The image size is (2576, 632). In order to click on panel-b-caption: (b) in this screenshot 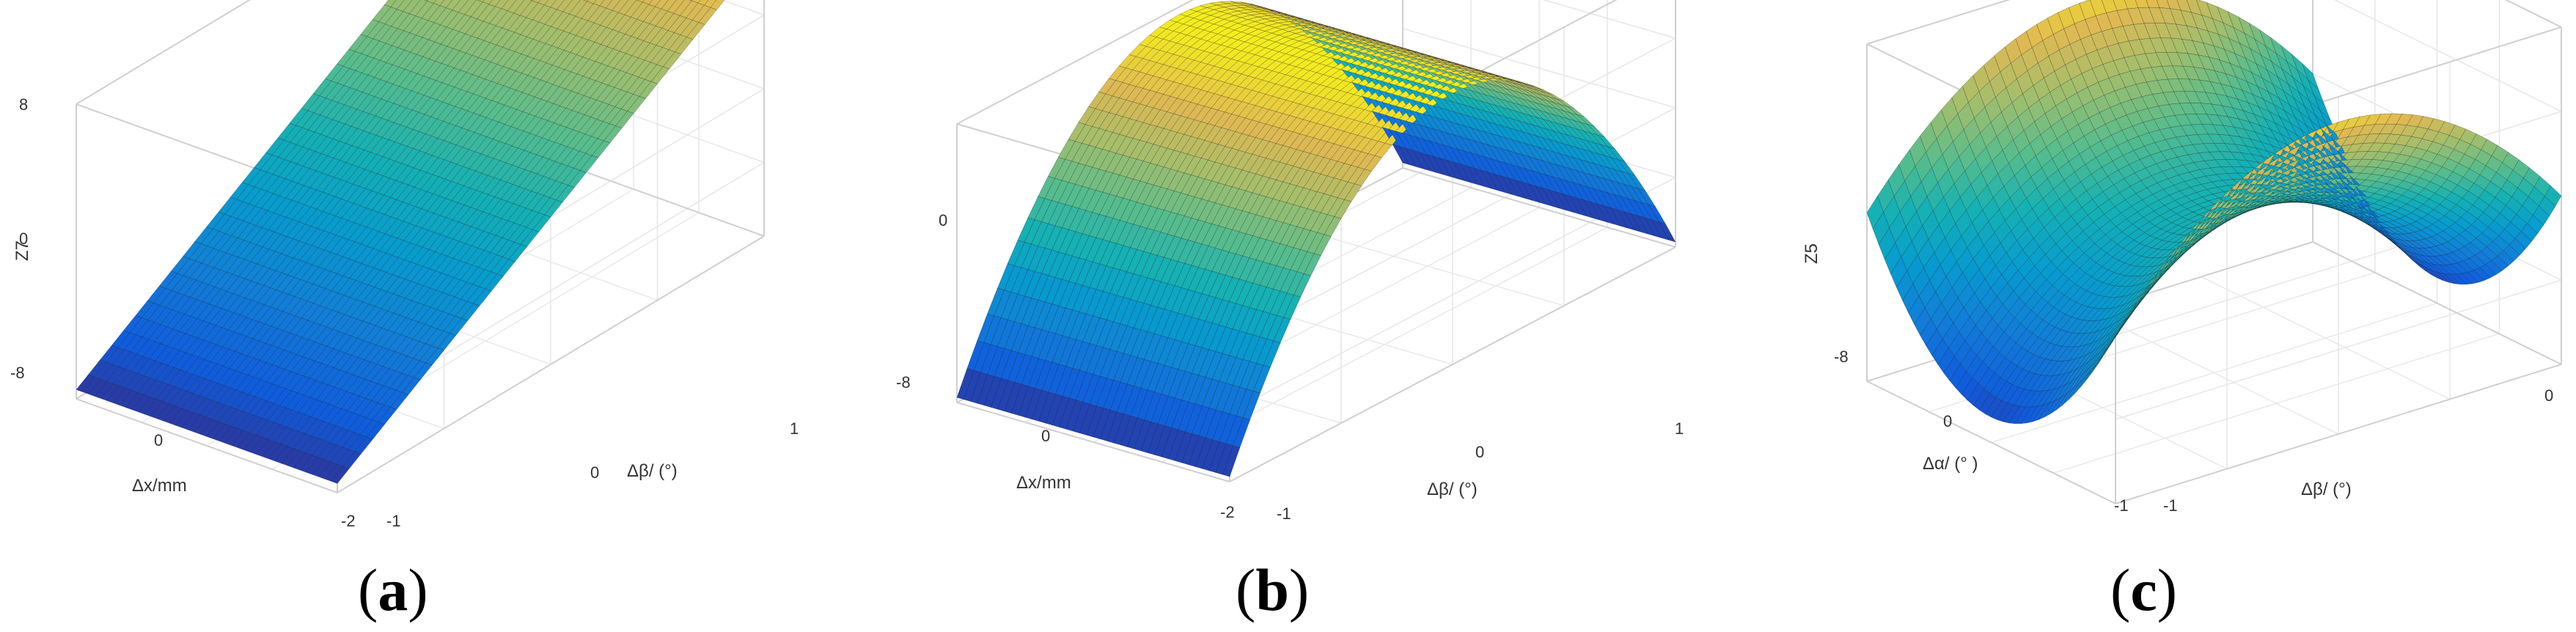, I will do `click(1273, 589)`.